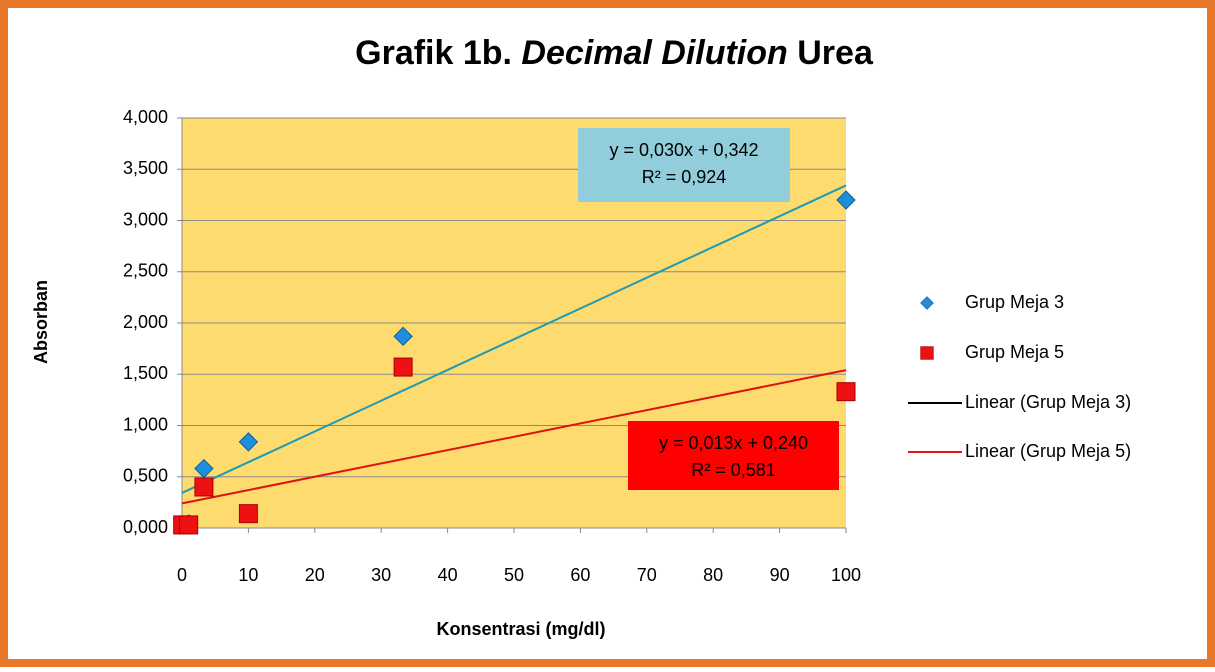 Image resolution: width=1215 pixels, height=672 pixels. Describe the element at coordinates (654, 53) in the screenshot. I see `title-part: Decimal Dilution` at that location.